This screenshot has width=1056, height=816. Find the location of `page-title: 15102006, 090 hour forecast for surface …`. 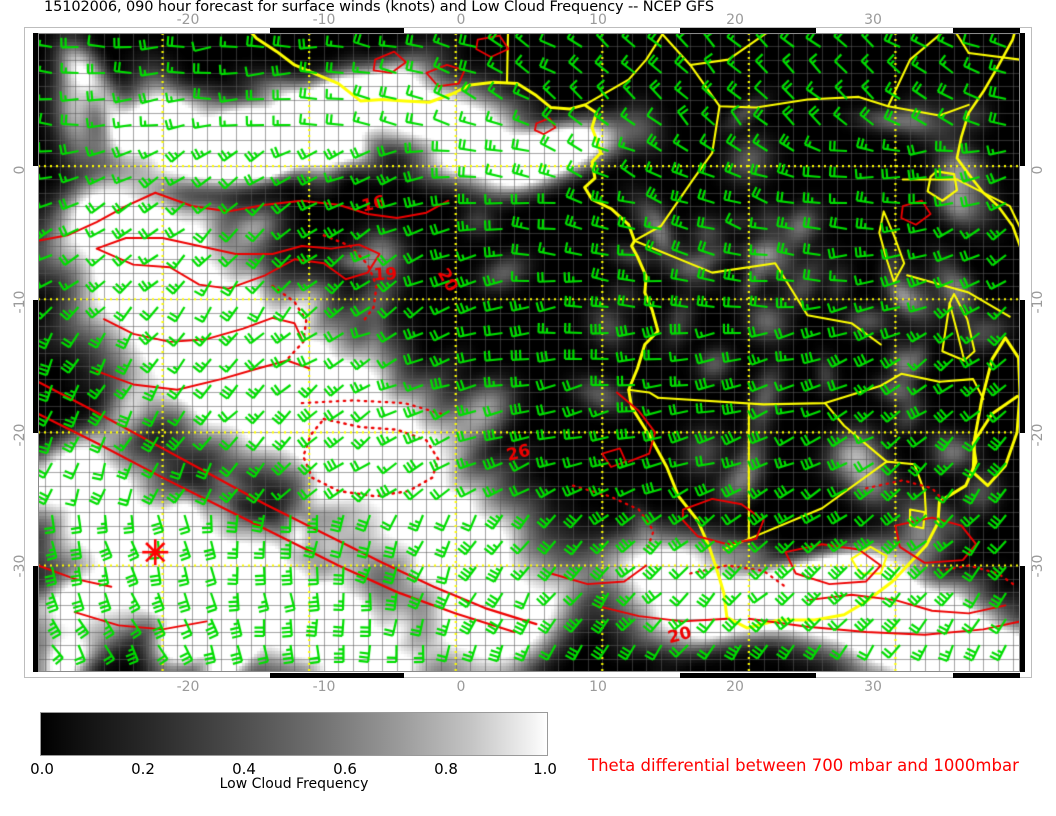

page-title: 15102006, 090 hour forecast for surface … is located at coordinates (379, 7).